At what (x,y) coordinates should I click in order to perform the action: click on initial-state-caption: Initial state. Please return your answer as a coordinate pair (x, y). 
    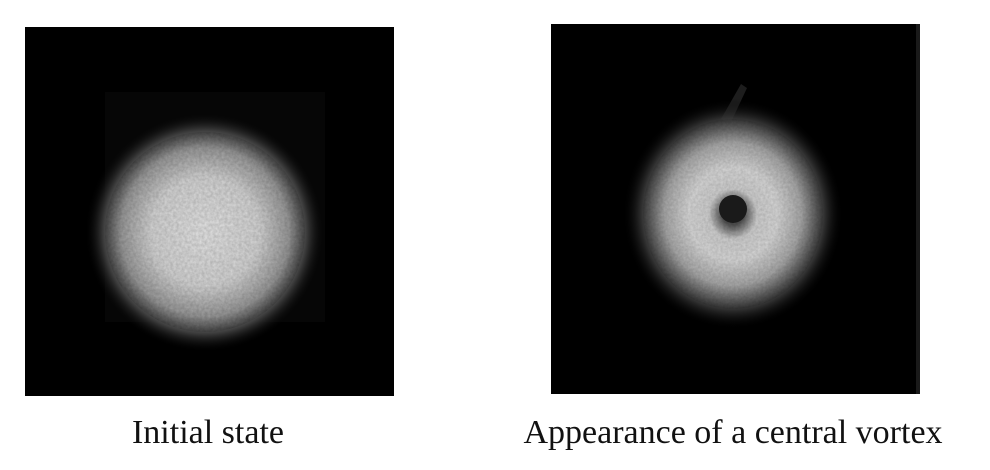
    Looking at the image, I should click on (207, 432).